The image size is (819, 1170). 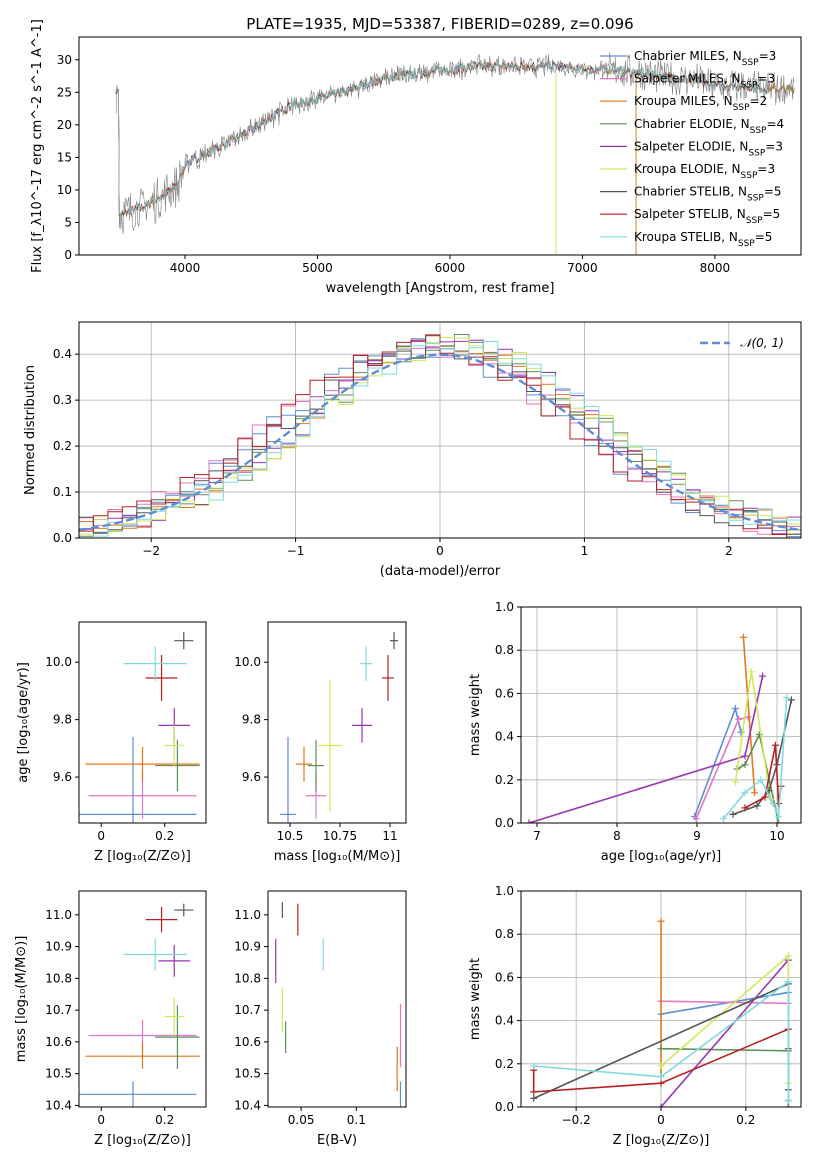 What do you see at coordinates (617, 836) in the screenshot?
I see `x-tick-label: 8` at bounding box center [617, 836].